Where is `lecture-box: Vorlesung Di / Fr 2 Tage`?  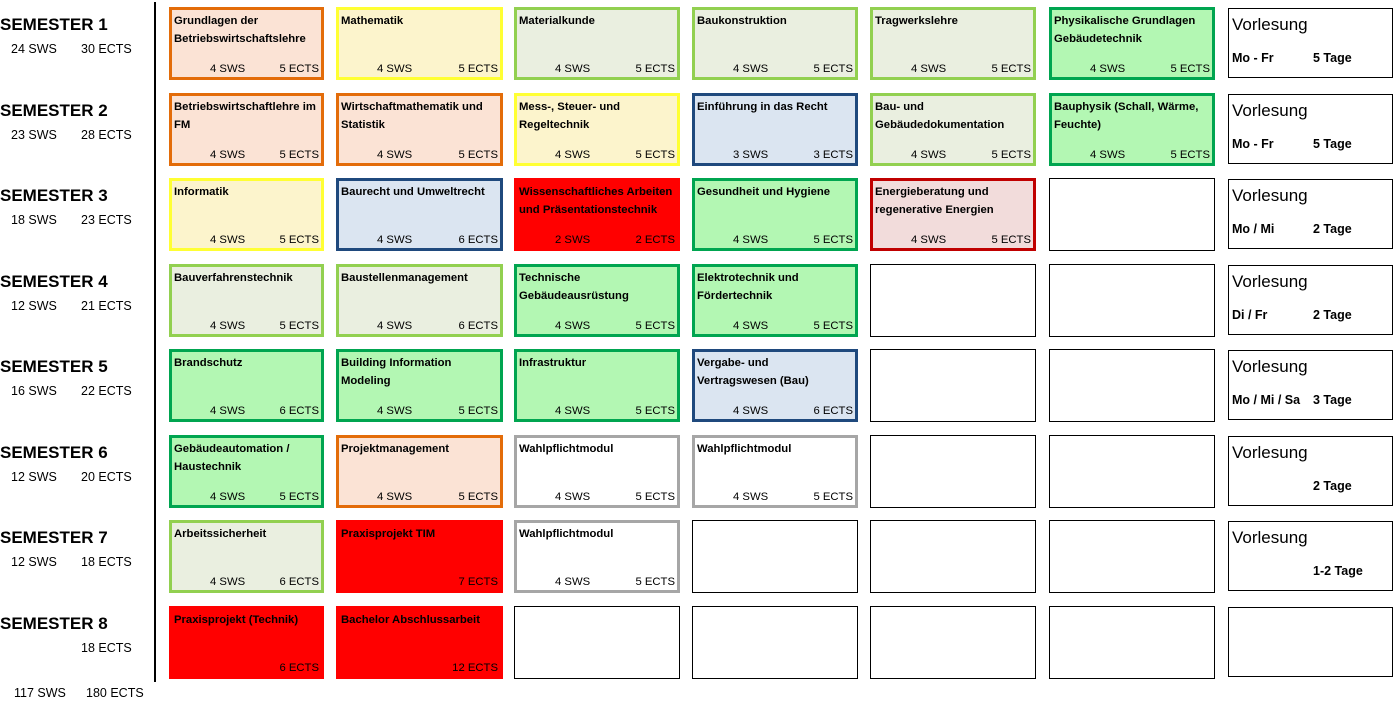 lecture-box: Vorlesung Di / Fr 2 Tage is located at coordinates (1310, 299).